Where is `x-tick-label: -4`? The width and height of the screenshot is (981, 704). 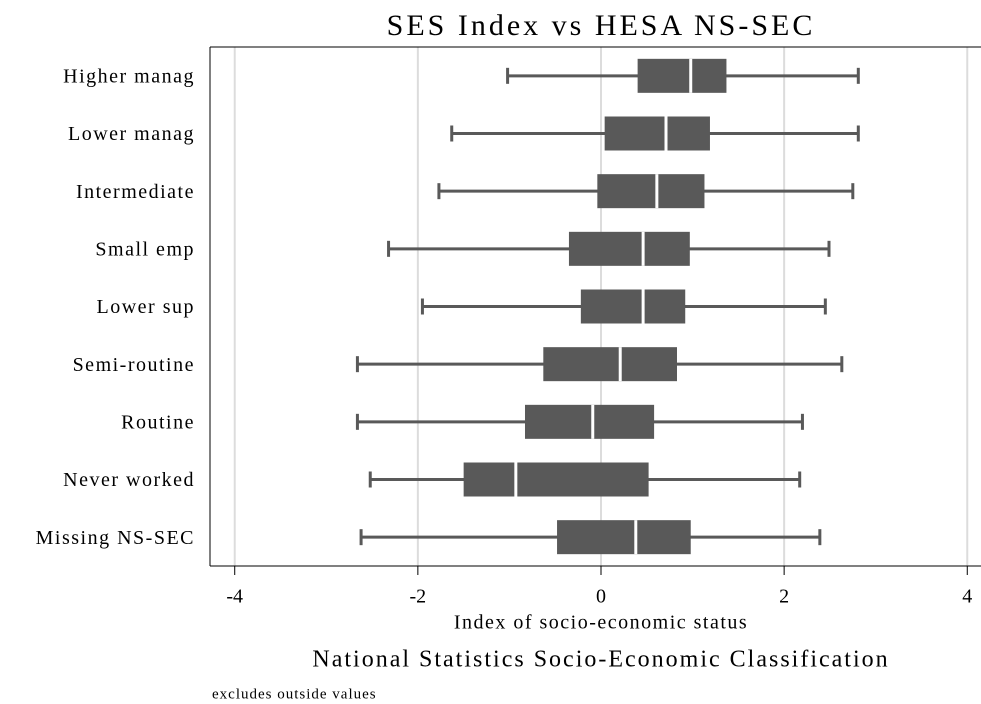
x-tick-label: -4 is located at coordinates (234, 597).